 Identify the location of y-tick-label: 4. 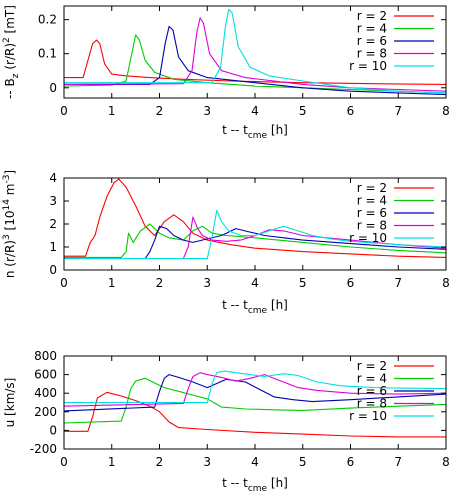
(53, 178).